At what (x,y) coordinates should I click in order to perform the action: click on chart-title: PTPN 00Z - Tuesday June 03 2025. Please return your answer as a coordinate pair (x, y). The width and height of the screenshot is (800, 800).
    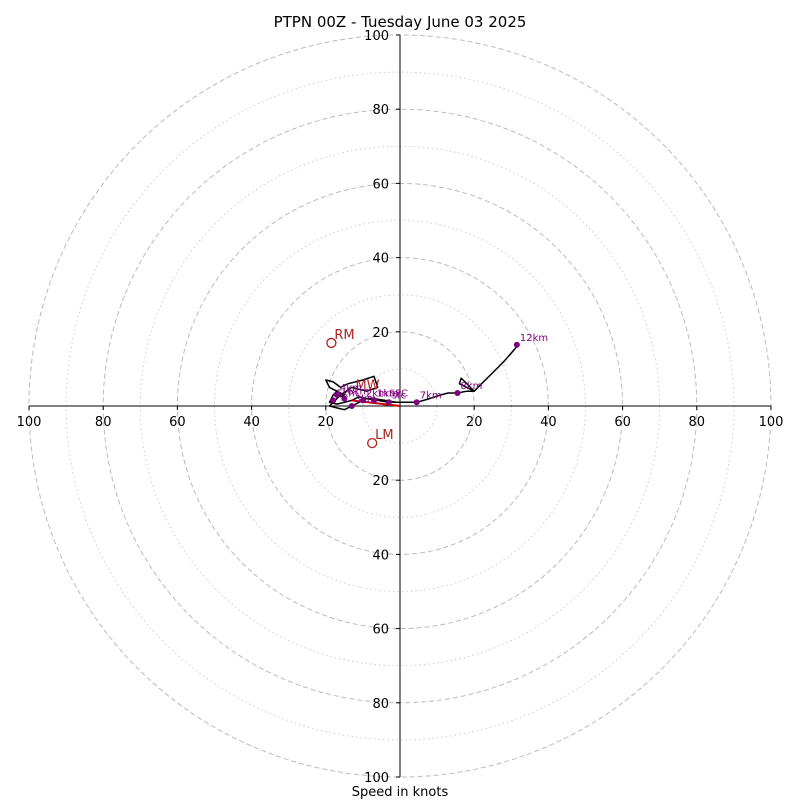
    Looking at the image, I should click on (400, 22).